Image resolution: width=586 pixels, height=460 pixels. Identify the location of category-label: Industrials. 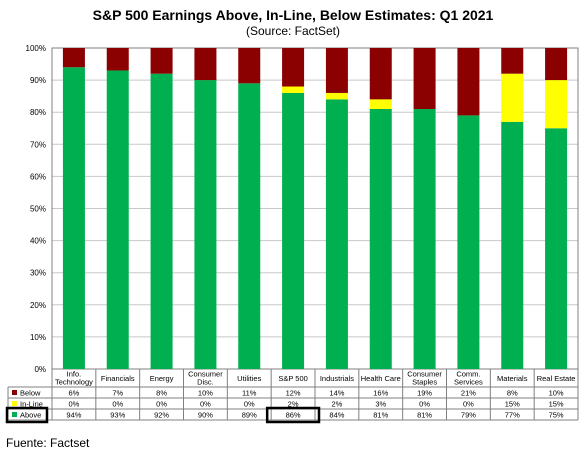
(337, 378).